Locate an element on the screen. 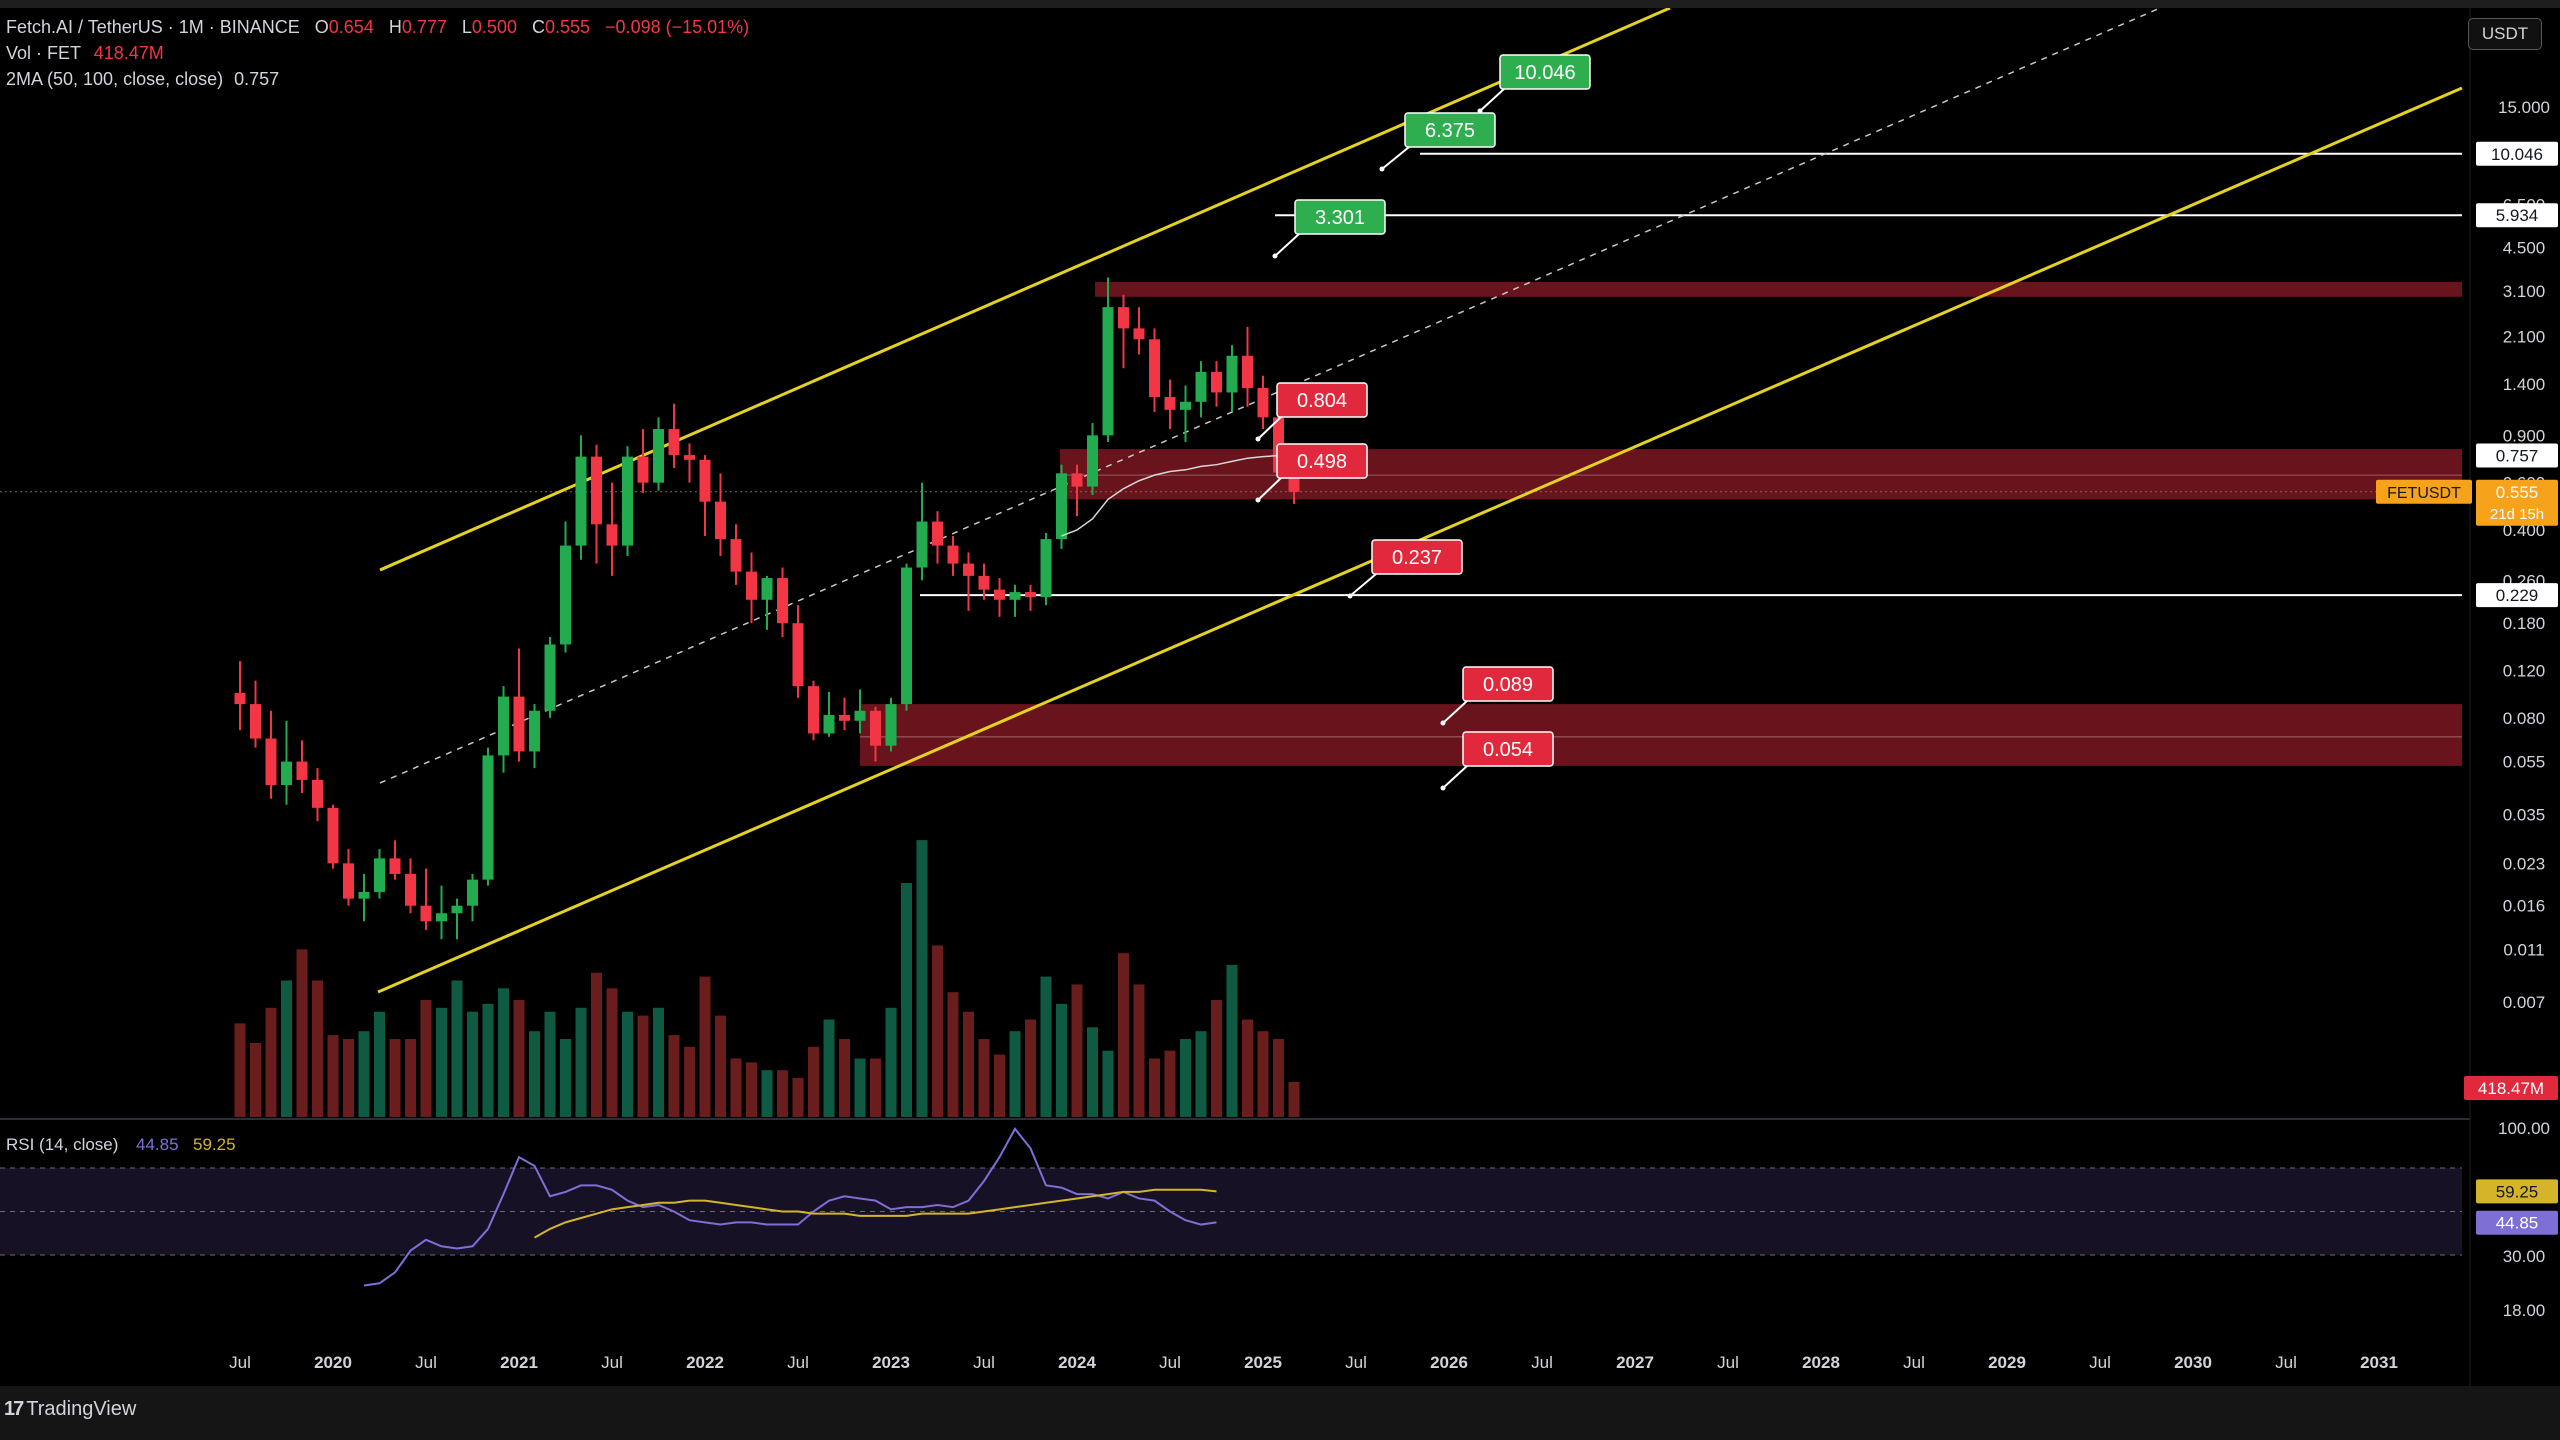 Image resolution: width=2560 pixels, height=1440 pixels. last-price-value: 0.555 is located at coordinates (2517, 492).